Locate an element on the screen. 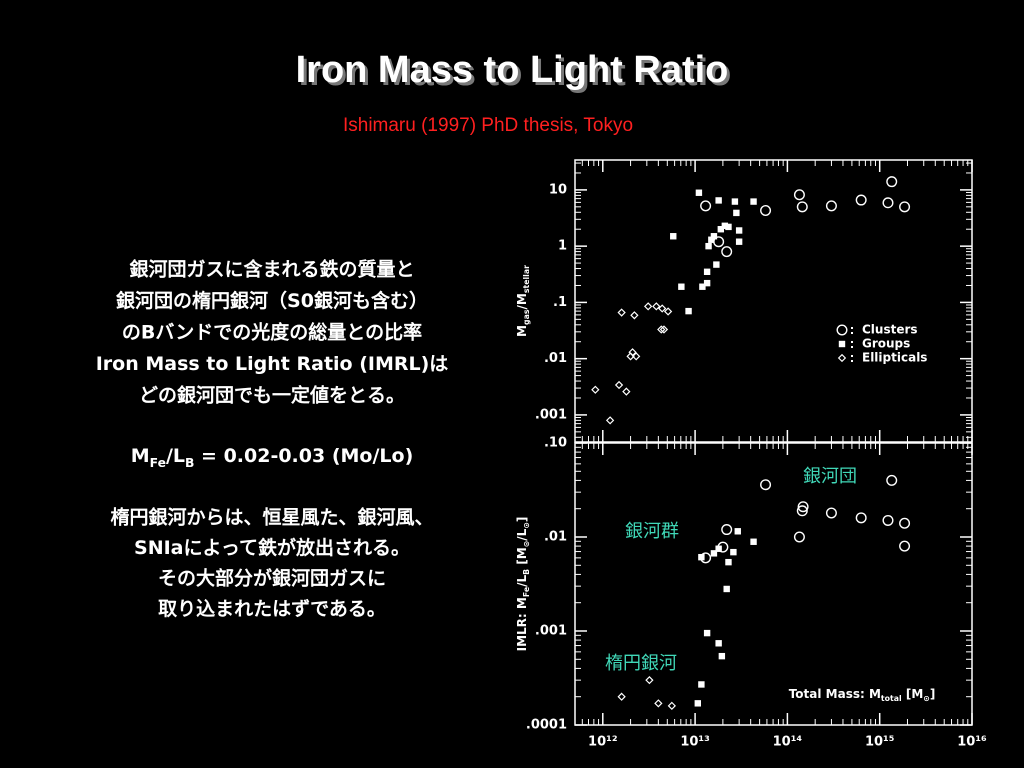 Image resolution: width=1024 pixels, height=768 pixels. y-axis-label-part: /M is located at coordinates (522, 301).